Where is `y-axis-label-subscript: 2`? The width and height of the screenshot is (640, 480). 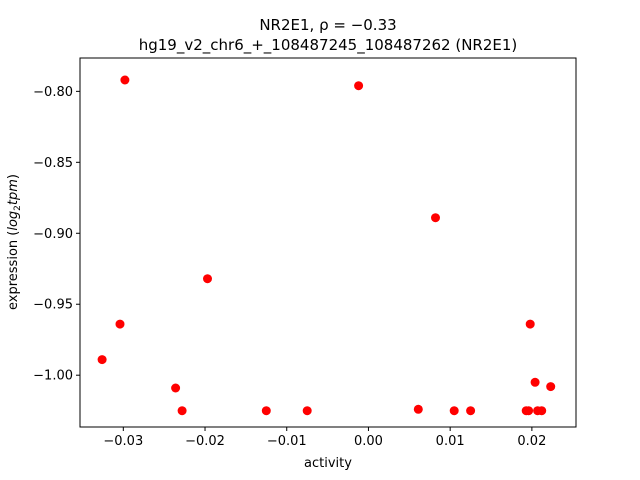
y-axis-label-subscript: 2 is located at coordinates (18, 208).